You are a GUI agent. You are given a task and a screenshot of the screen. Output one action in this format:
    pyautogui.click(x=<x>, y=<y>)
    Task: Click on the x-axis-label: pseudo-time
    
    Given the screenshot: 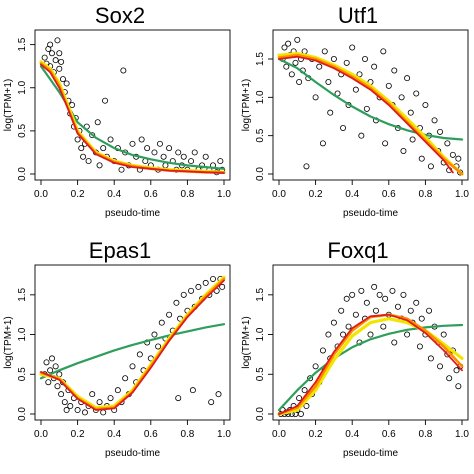 What is the action you would take?
    pyautogui.click(x=132, y=213)
    